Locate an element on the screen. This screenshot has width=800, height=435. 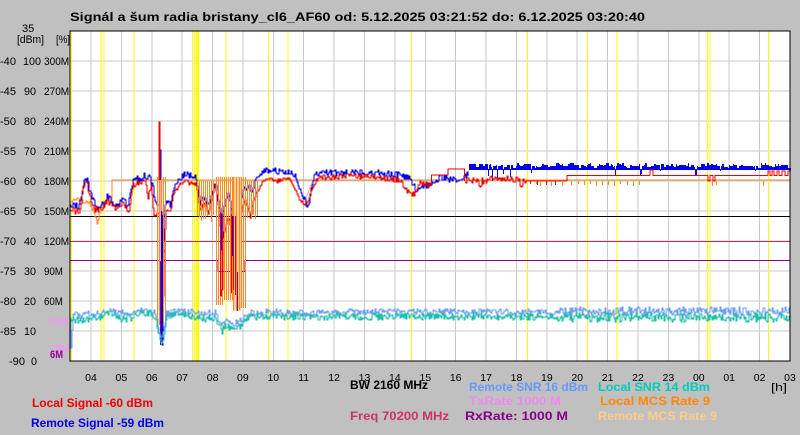
svg-text: -90 is located at coordinates (17, 362).